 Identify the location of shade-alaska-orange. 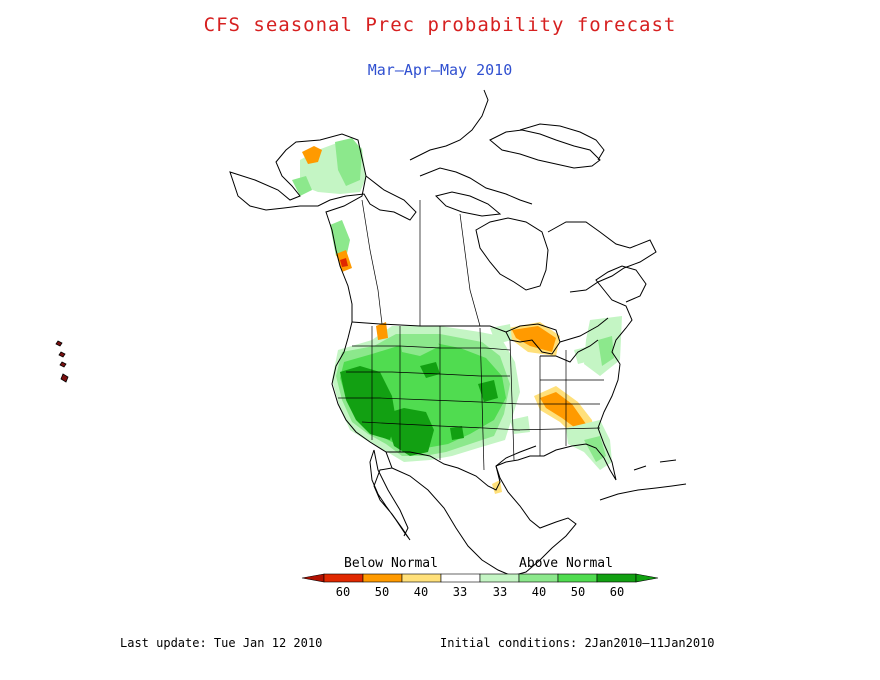
(312, 155).